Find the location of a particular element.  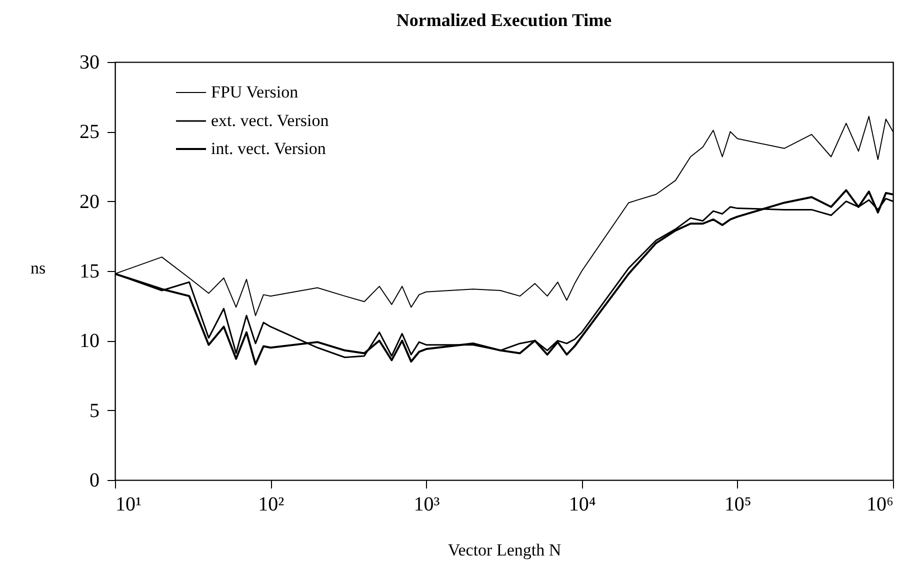

y-tick-label: 0 is located at coordinates (95, 481).